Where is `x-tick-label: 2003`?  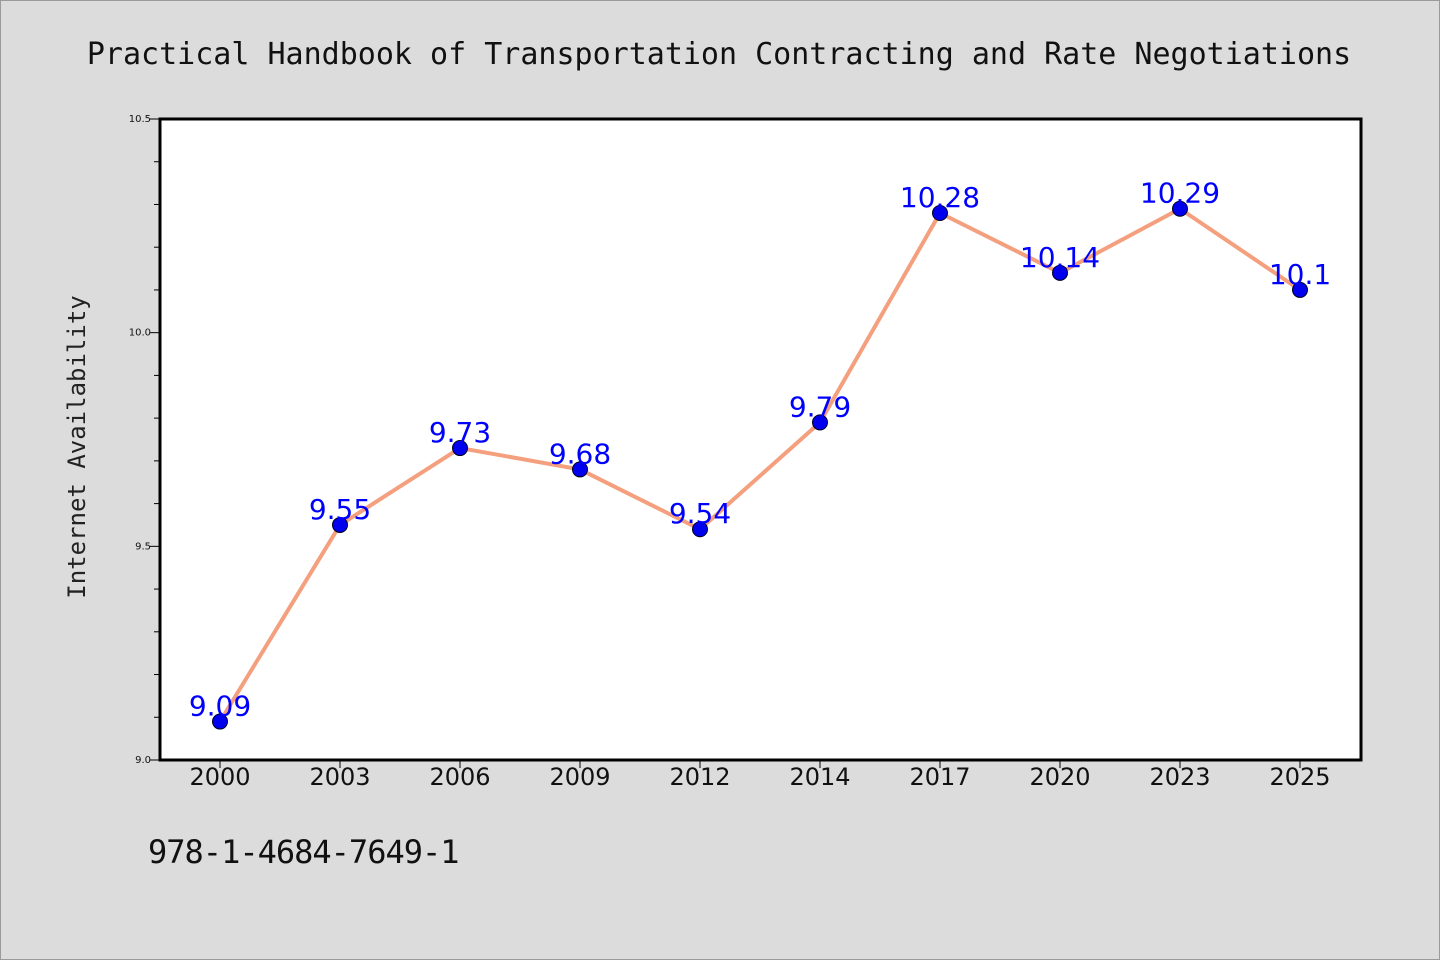 x-tick-label: 2003 is located at coordinates (339, 777).